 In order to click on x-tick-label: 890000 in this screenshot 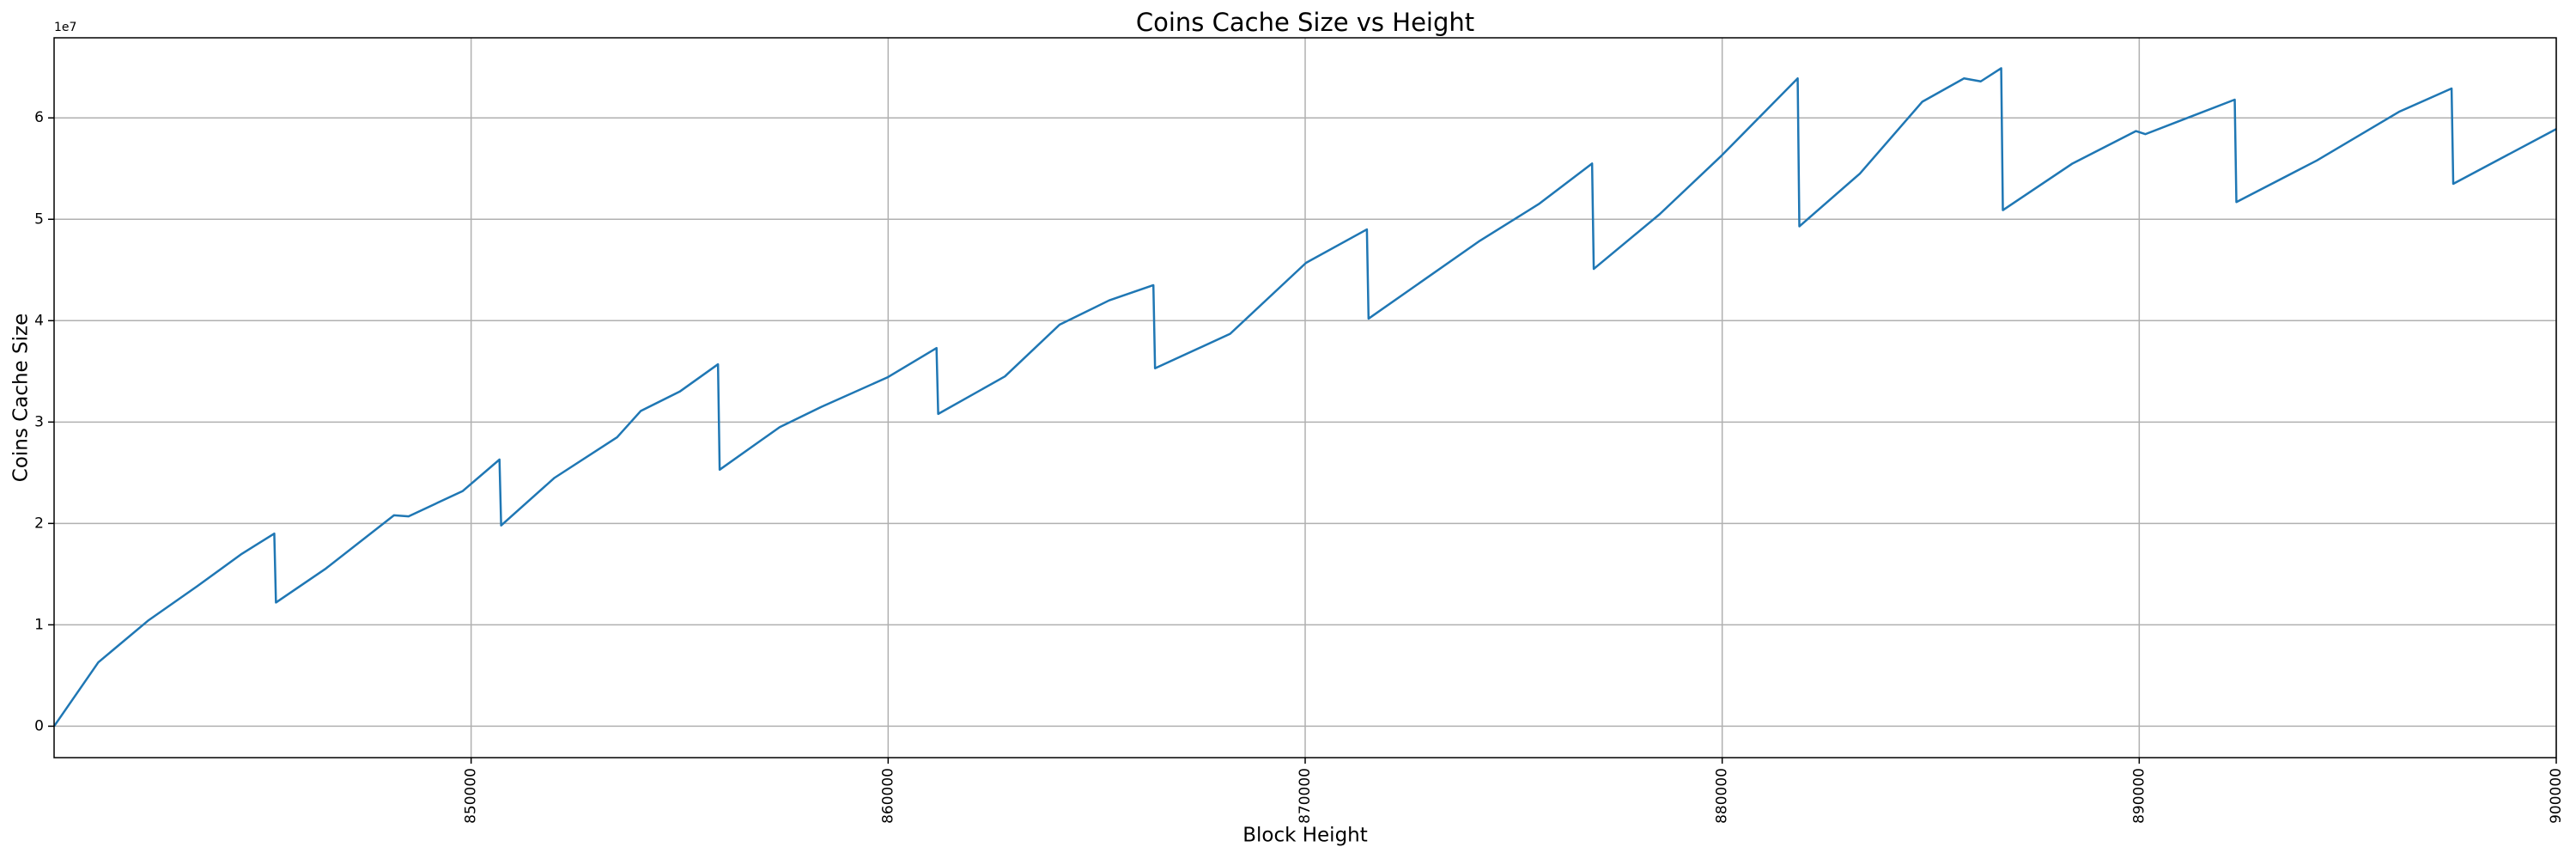, I will do `click(2139, 796)`.